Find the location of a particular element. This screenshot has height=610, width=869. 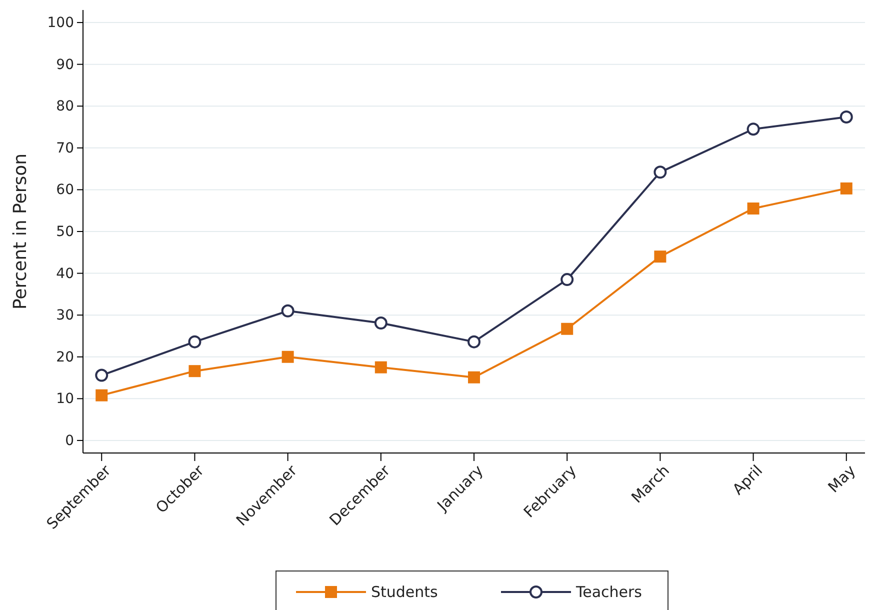

y-tick-label: 30 is located at coordinates (65, 316).